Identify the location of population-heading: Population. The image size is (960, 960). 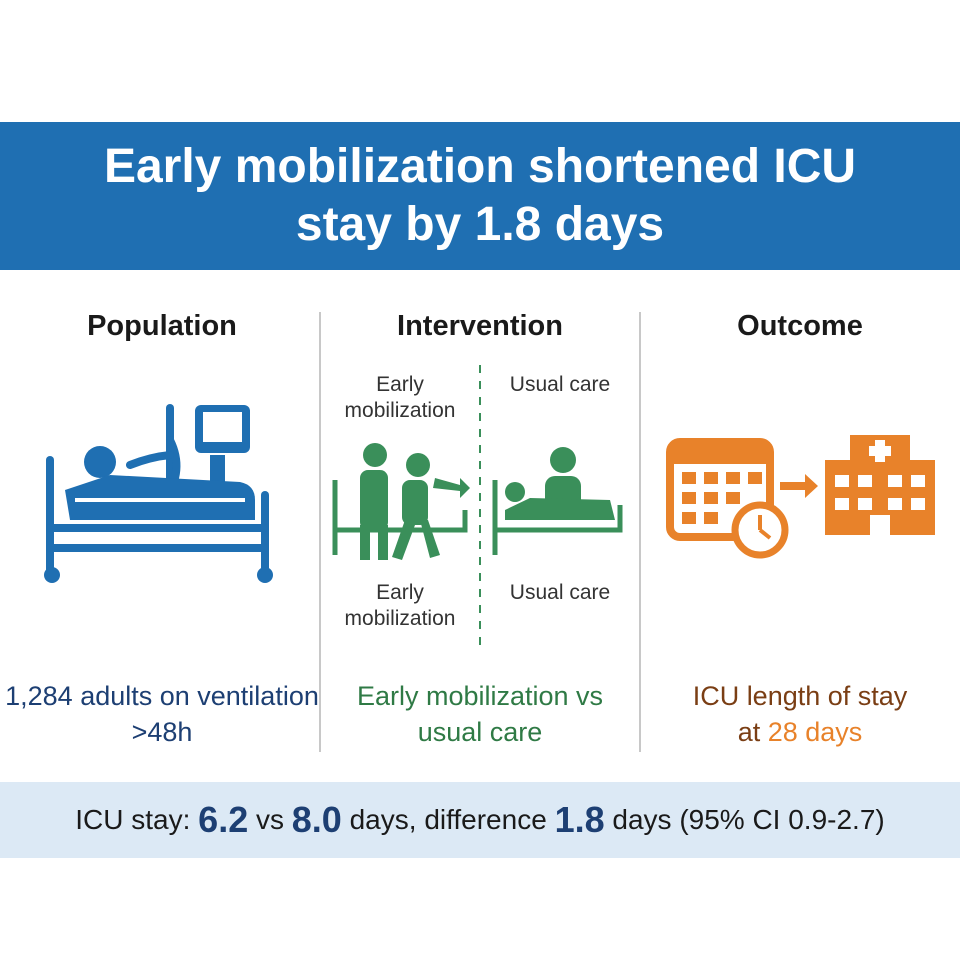
(162, 326).